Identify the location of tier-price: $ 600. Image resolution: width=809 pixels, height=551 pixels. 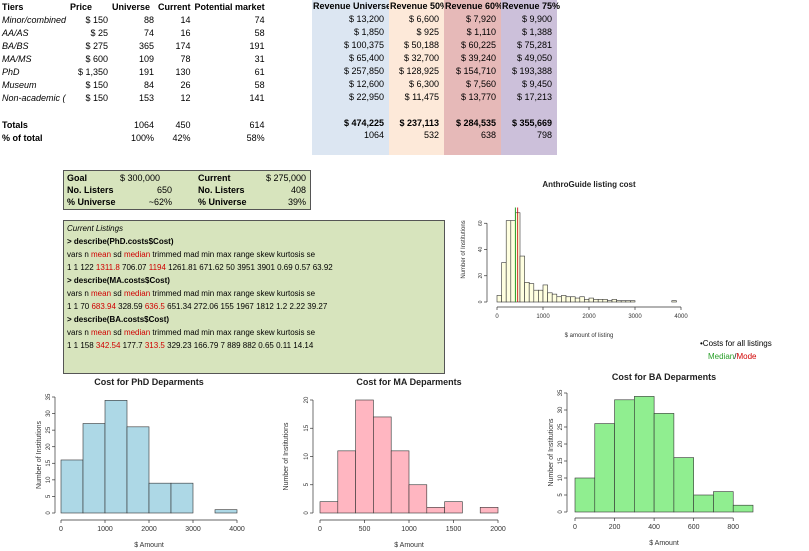
(97, 58).